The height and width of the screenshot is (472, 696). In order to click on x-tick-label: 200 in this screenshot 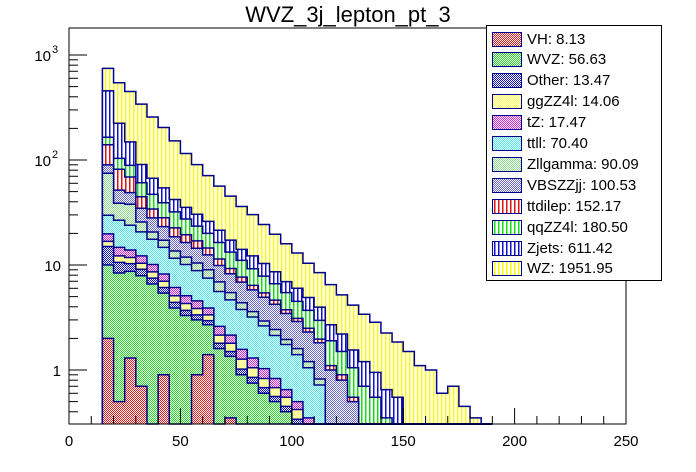, I will do `click(514, 441)`.